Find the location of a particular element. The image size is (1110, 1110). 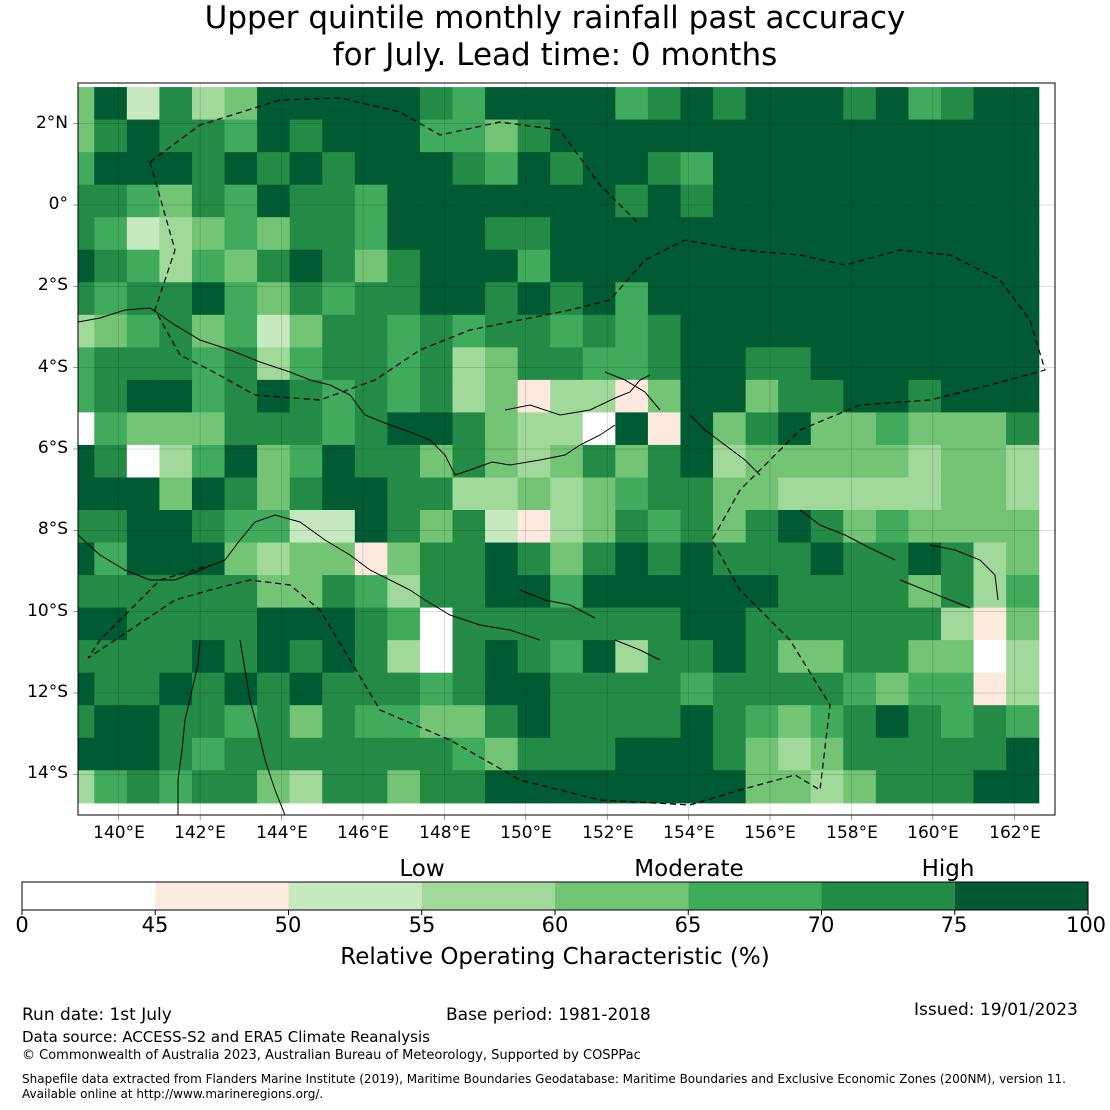

base-period: Base period: 1981-2018 is located at coordinates (548, 1015).